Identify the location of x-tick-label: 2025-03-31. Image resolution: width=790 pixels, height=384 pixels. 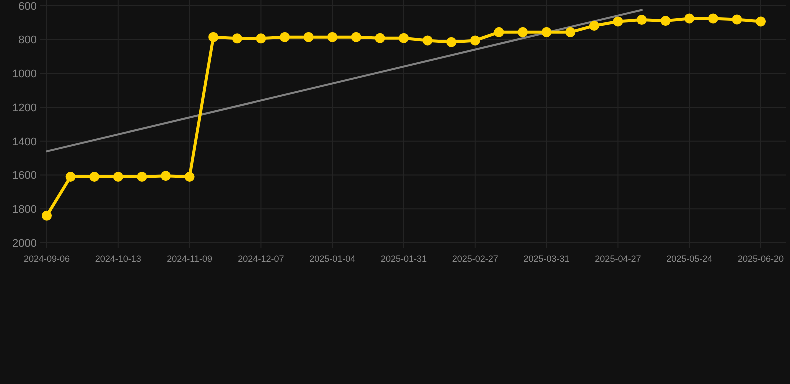
(547, 259).